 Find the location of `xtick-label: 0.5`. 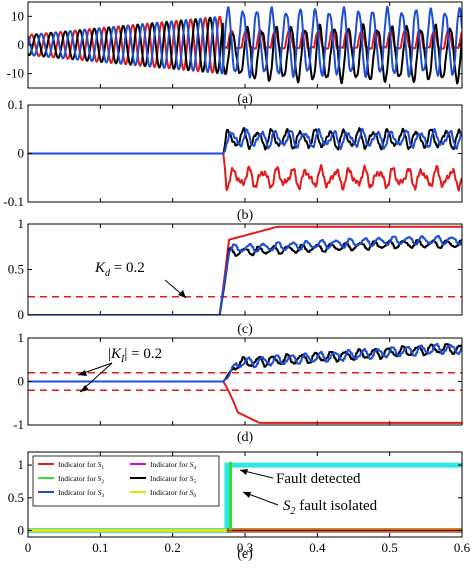

xtick-label: 0.5 is located at coordinates (390, 547).